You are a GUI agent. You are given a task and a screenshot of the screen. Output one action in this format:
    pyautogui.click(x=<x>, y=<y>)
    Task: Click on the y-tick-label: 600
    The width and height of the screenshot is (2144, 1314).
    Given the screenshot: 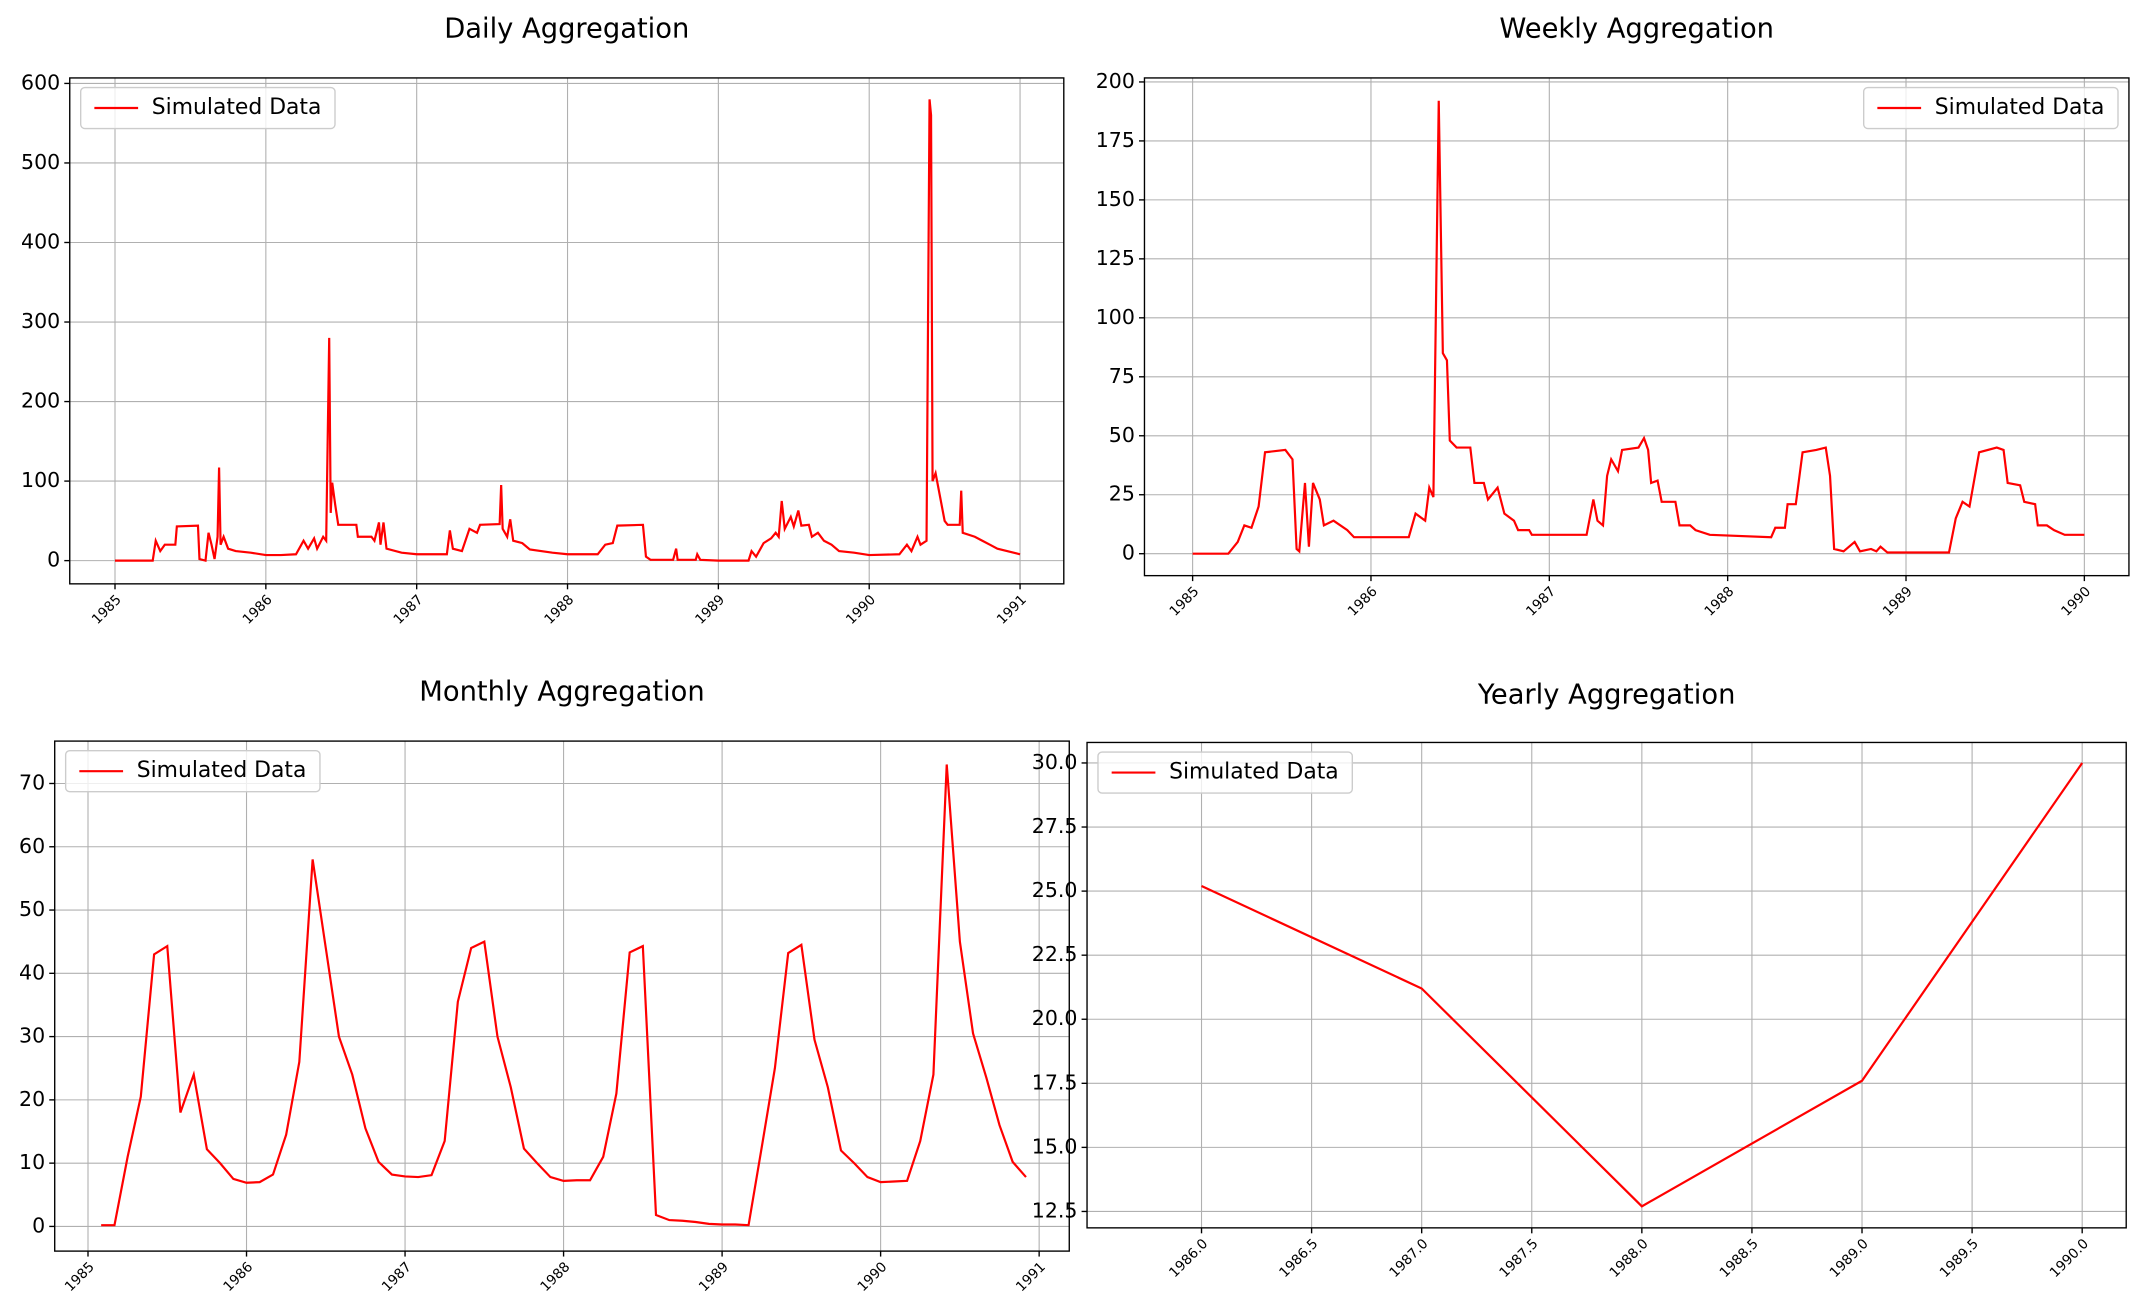 What is the action you would take?
    pyautogui.click(x=40, y=82)
    